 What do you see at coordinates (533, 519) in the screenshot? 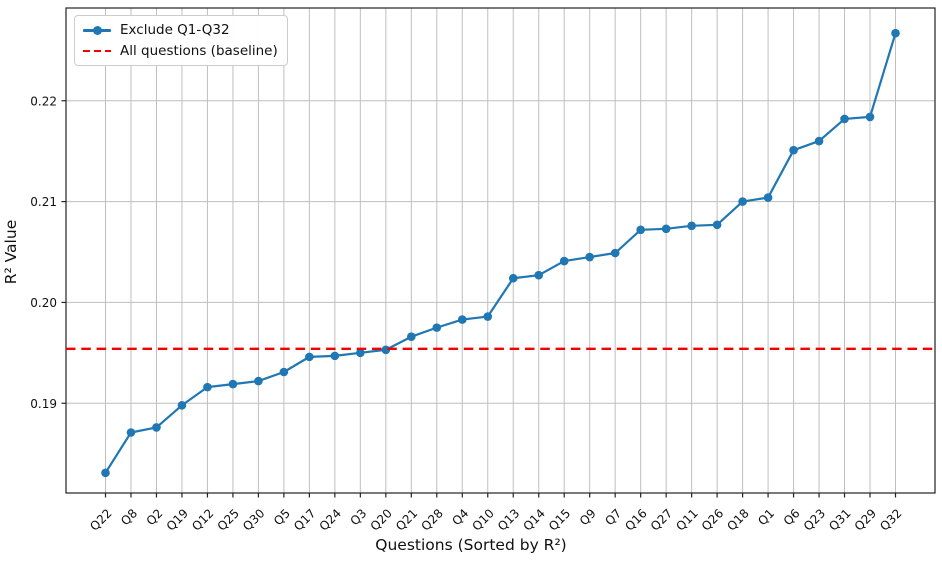
I see `x-tick-label: Q14` at bounding box center [533, 519].